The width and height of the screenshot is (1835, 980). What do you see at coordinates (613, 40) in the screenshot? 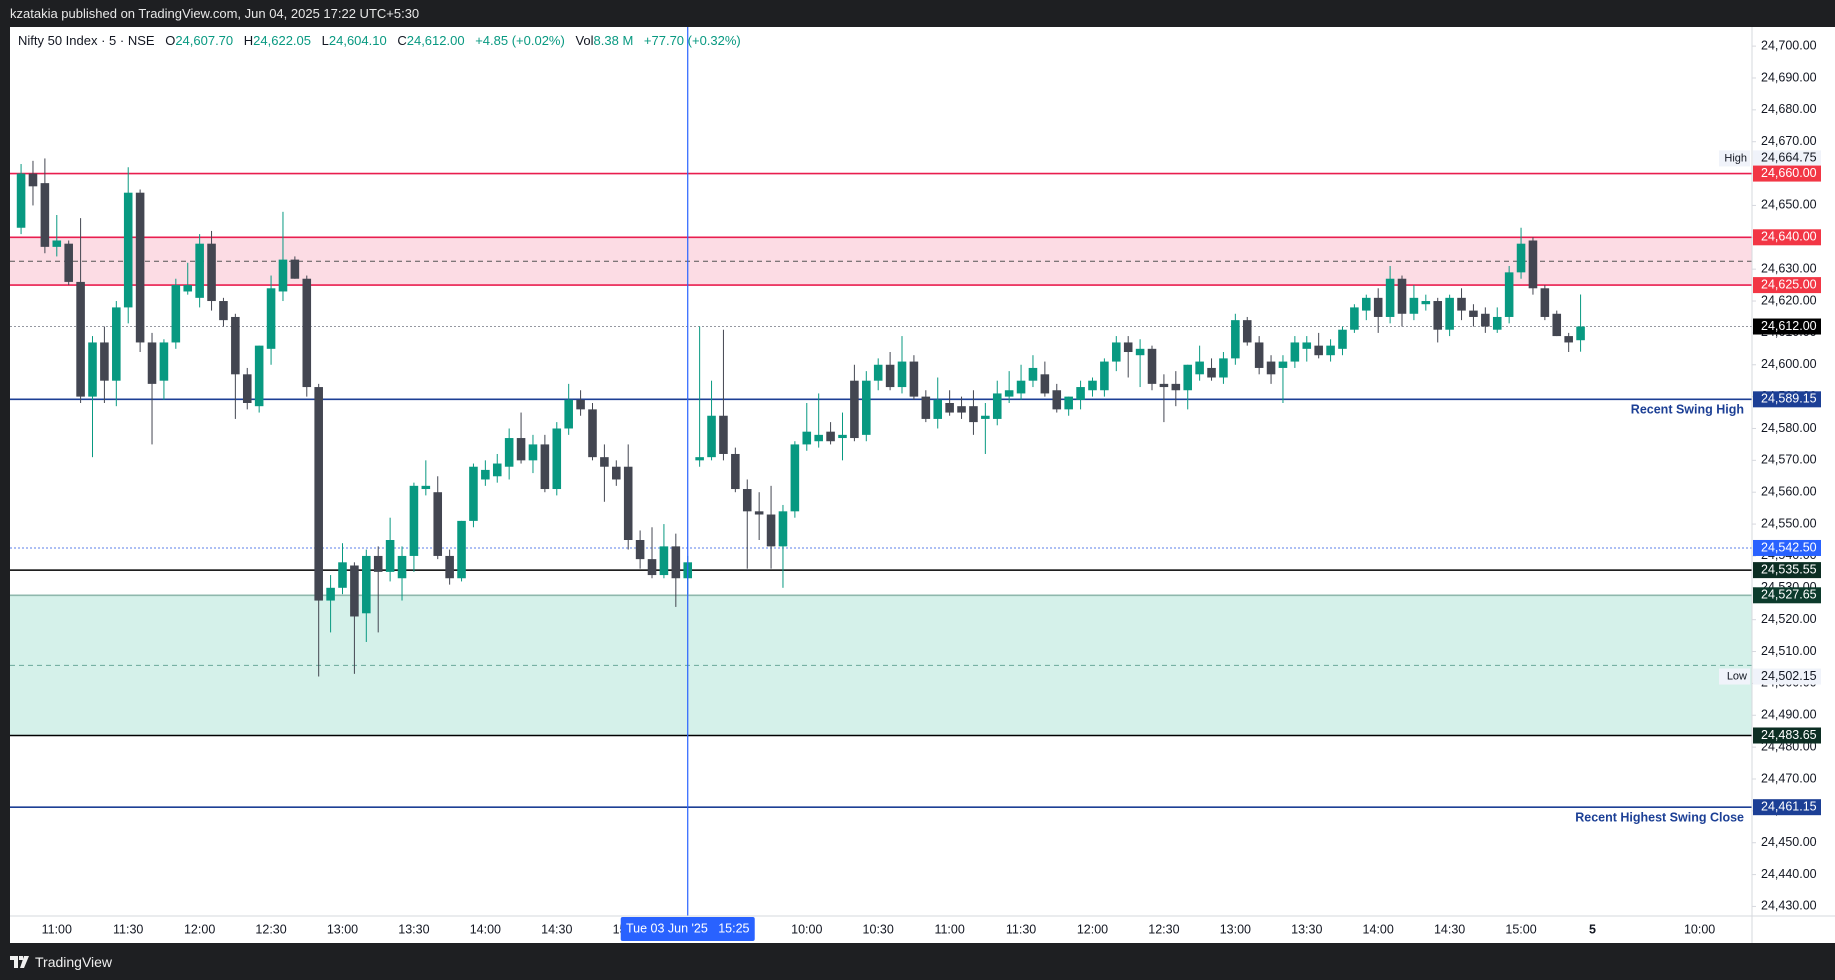
I see `volume-value: 8.38 M` at bounding box center [613, 40].